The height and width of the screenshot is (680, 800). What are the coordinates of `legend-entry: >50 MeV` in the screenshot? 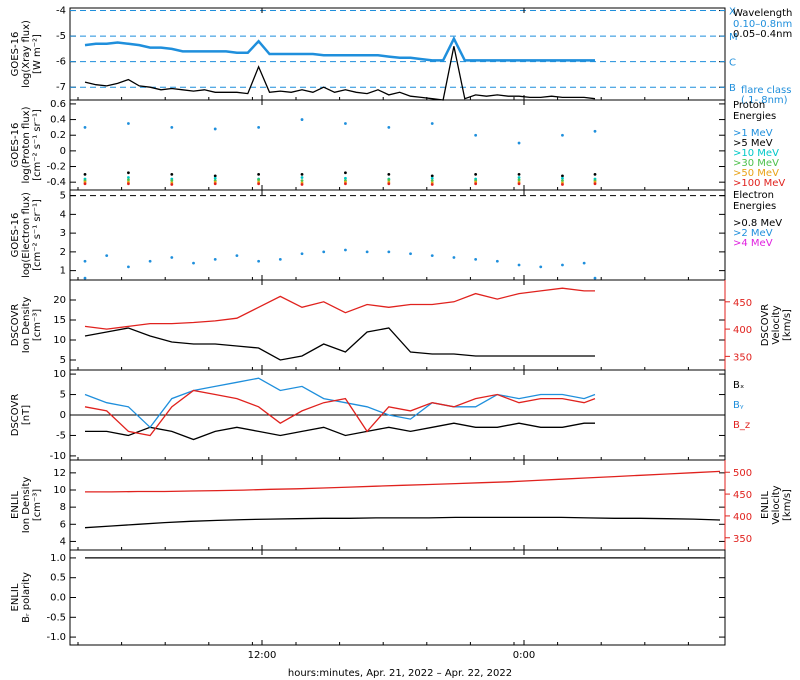 It's located at (756, 173).